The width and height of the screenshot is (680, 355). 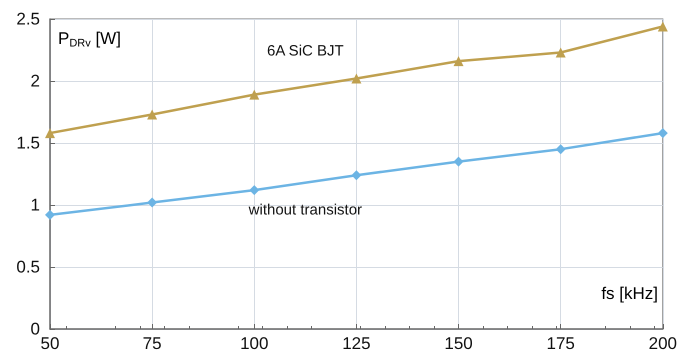 I want to click on series-label: 6A SiC BJT, so click(x=305, y=51).